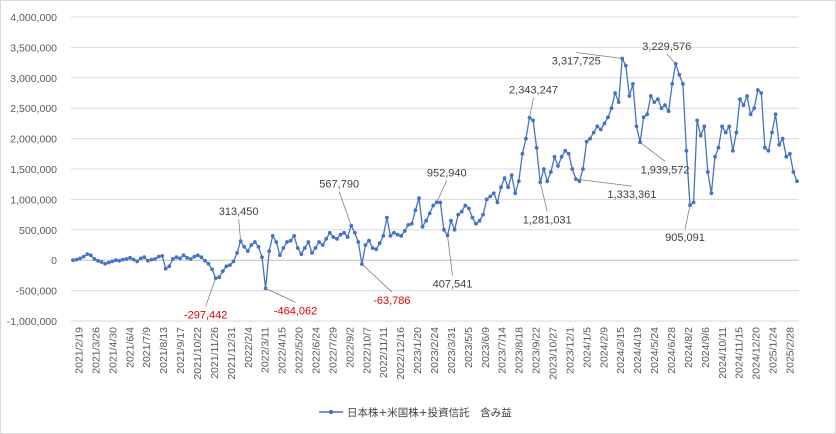  Describe the element at coordinates (570, 350) in the screenshot. I see `x-tick-label: 2023/12/1` at that location.